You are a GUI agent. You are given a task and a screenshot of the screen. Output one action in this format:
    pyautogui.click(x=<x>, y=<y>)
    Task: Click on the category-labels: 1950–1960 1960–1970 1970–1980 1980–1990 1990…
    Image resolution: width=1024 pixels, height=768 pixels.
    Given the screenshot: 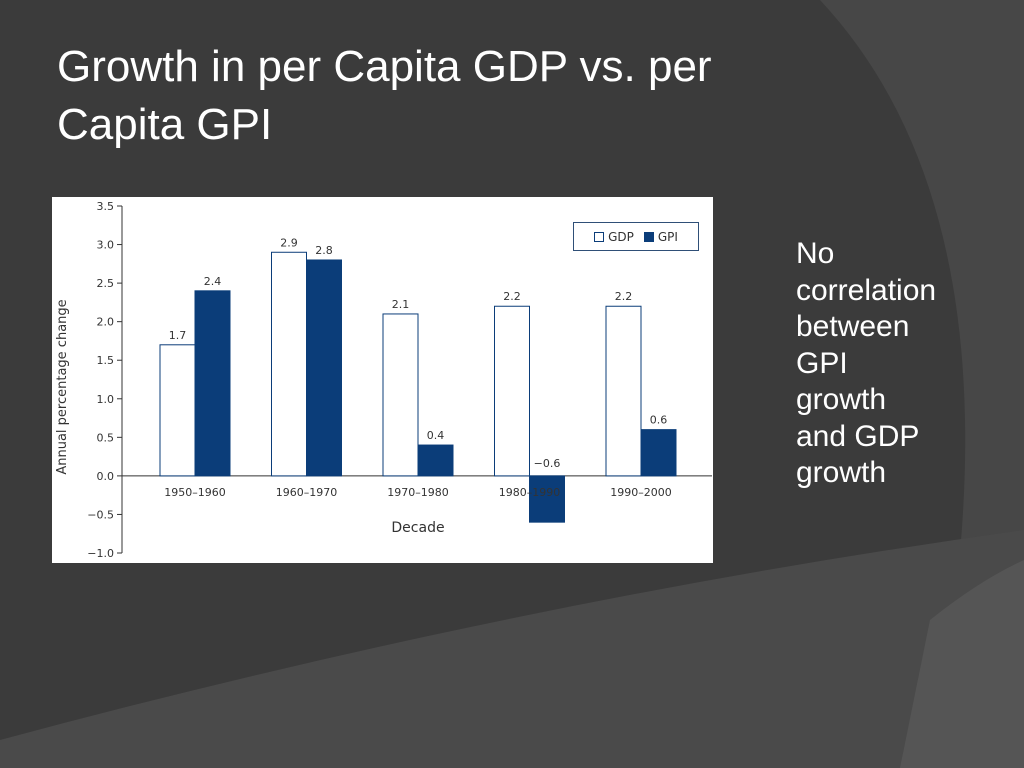 What is the action you would take?
    pyautogui.click(x=418, y=492)
    